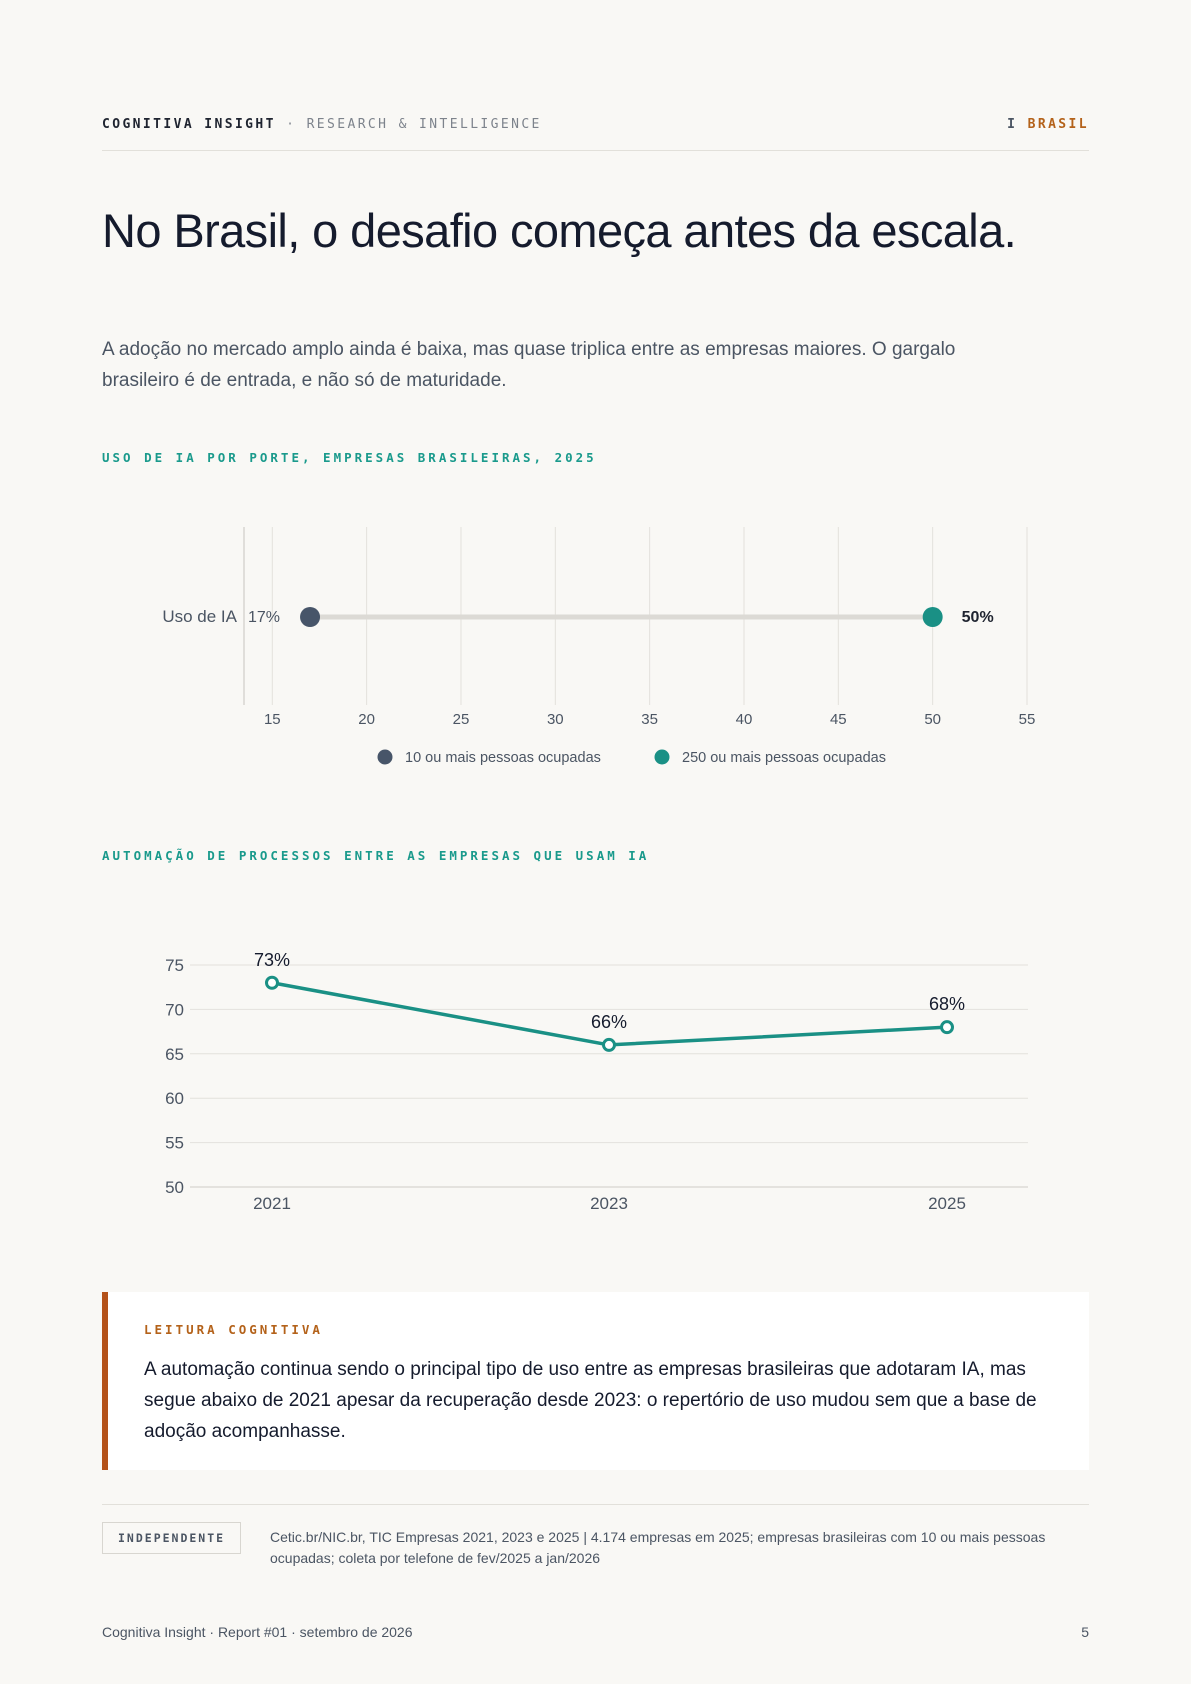 This screenshot has height=1684, width=1191. Describe the element at coordinates (174, 1143) in the screenshot. I see `line-y-tick-label: 55` at that location.